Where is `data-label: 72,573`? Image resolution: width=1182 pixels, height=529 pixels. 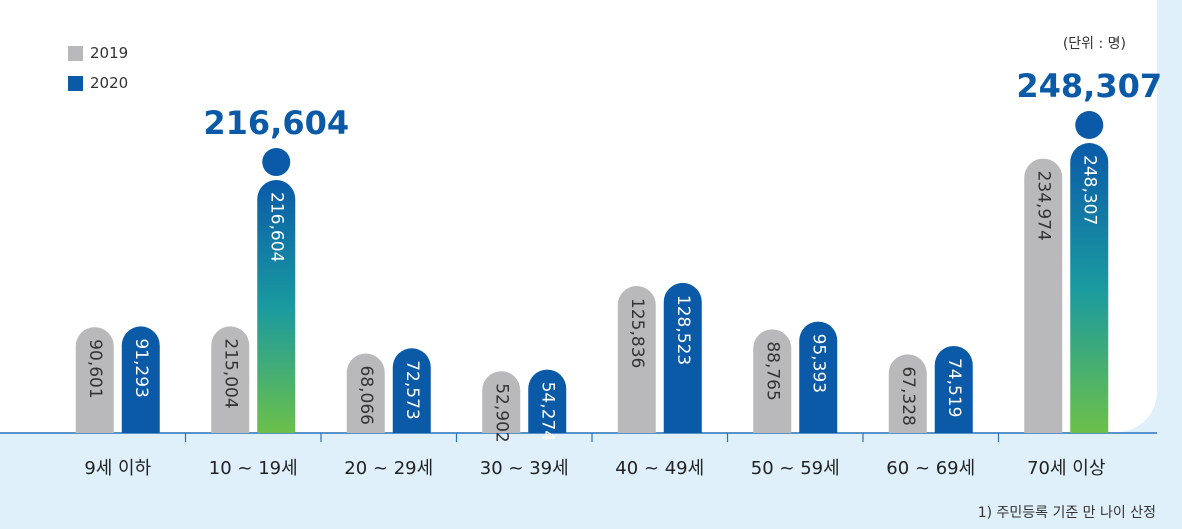 data-label: 72,573 is located at coordinates (412, 389).